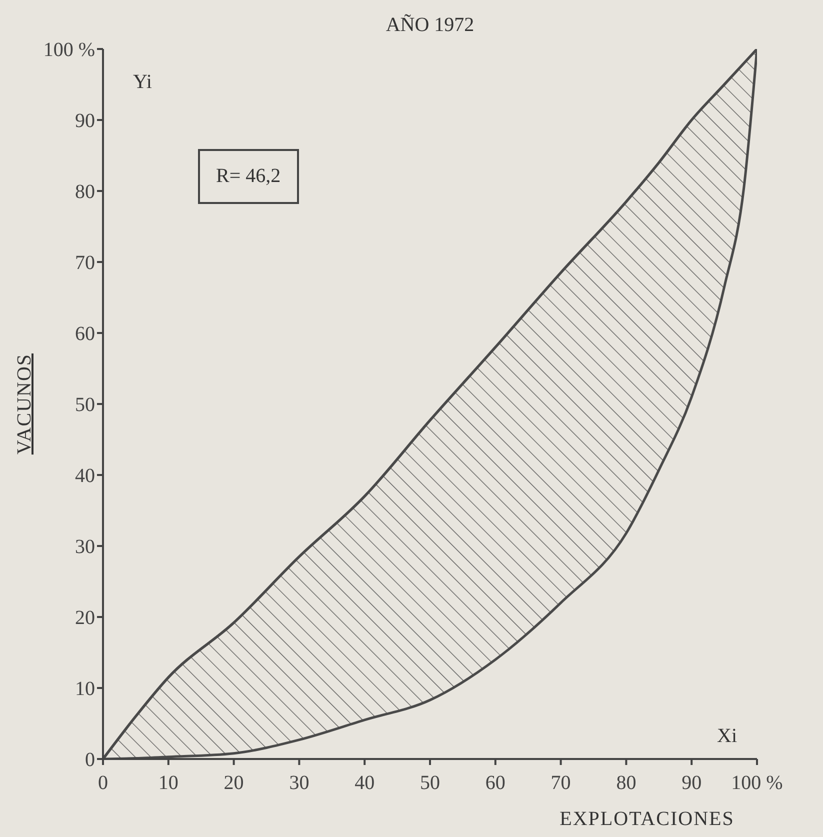 This screenshot has width=823, height=837. Describe the element at coordinates (85, 192) in the screenshot. I see `y-tick-label: 80` at that location.